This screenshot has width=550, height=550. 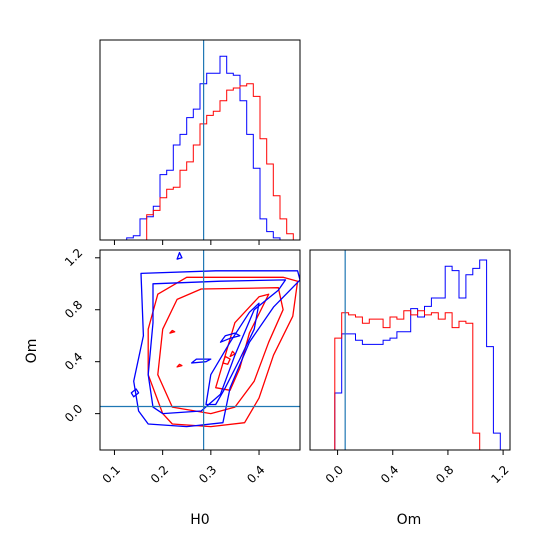 I want to click on joint-xlabel: H0, so click(x=199, y=520).